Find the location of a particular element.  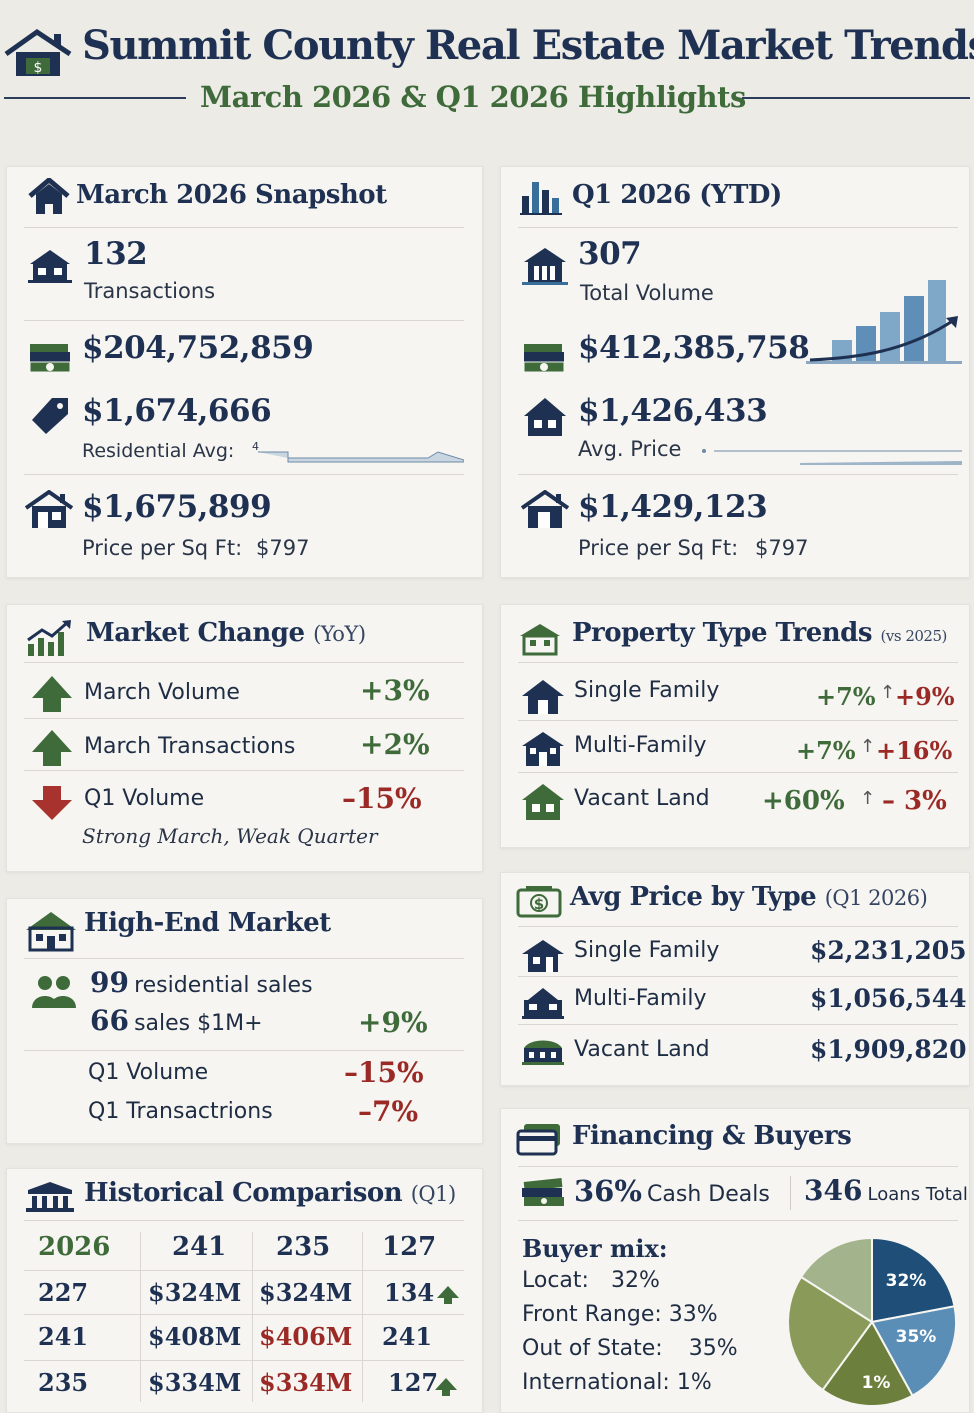

multi-family-icon is located at coordinates (543, 749).